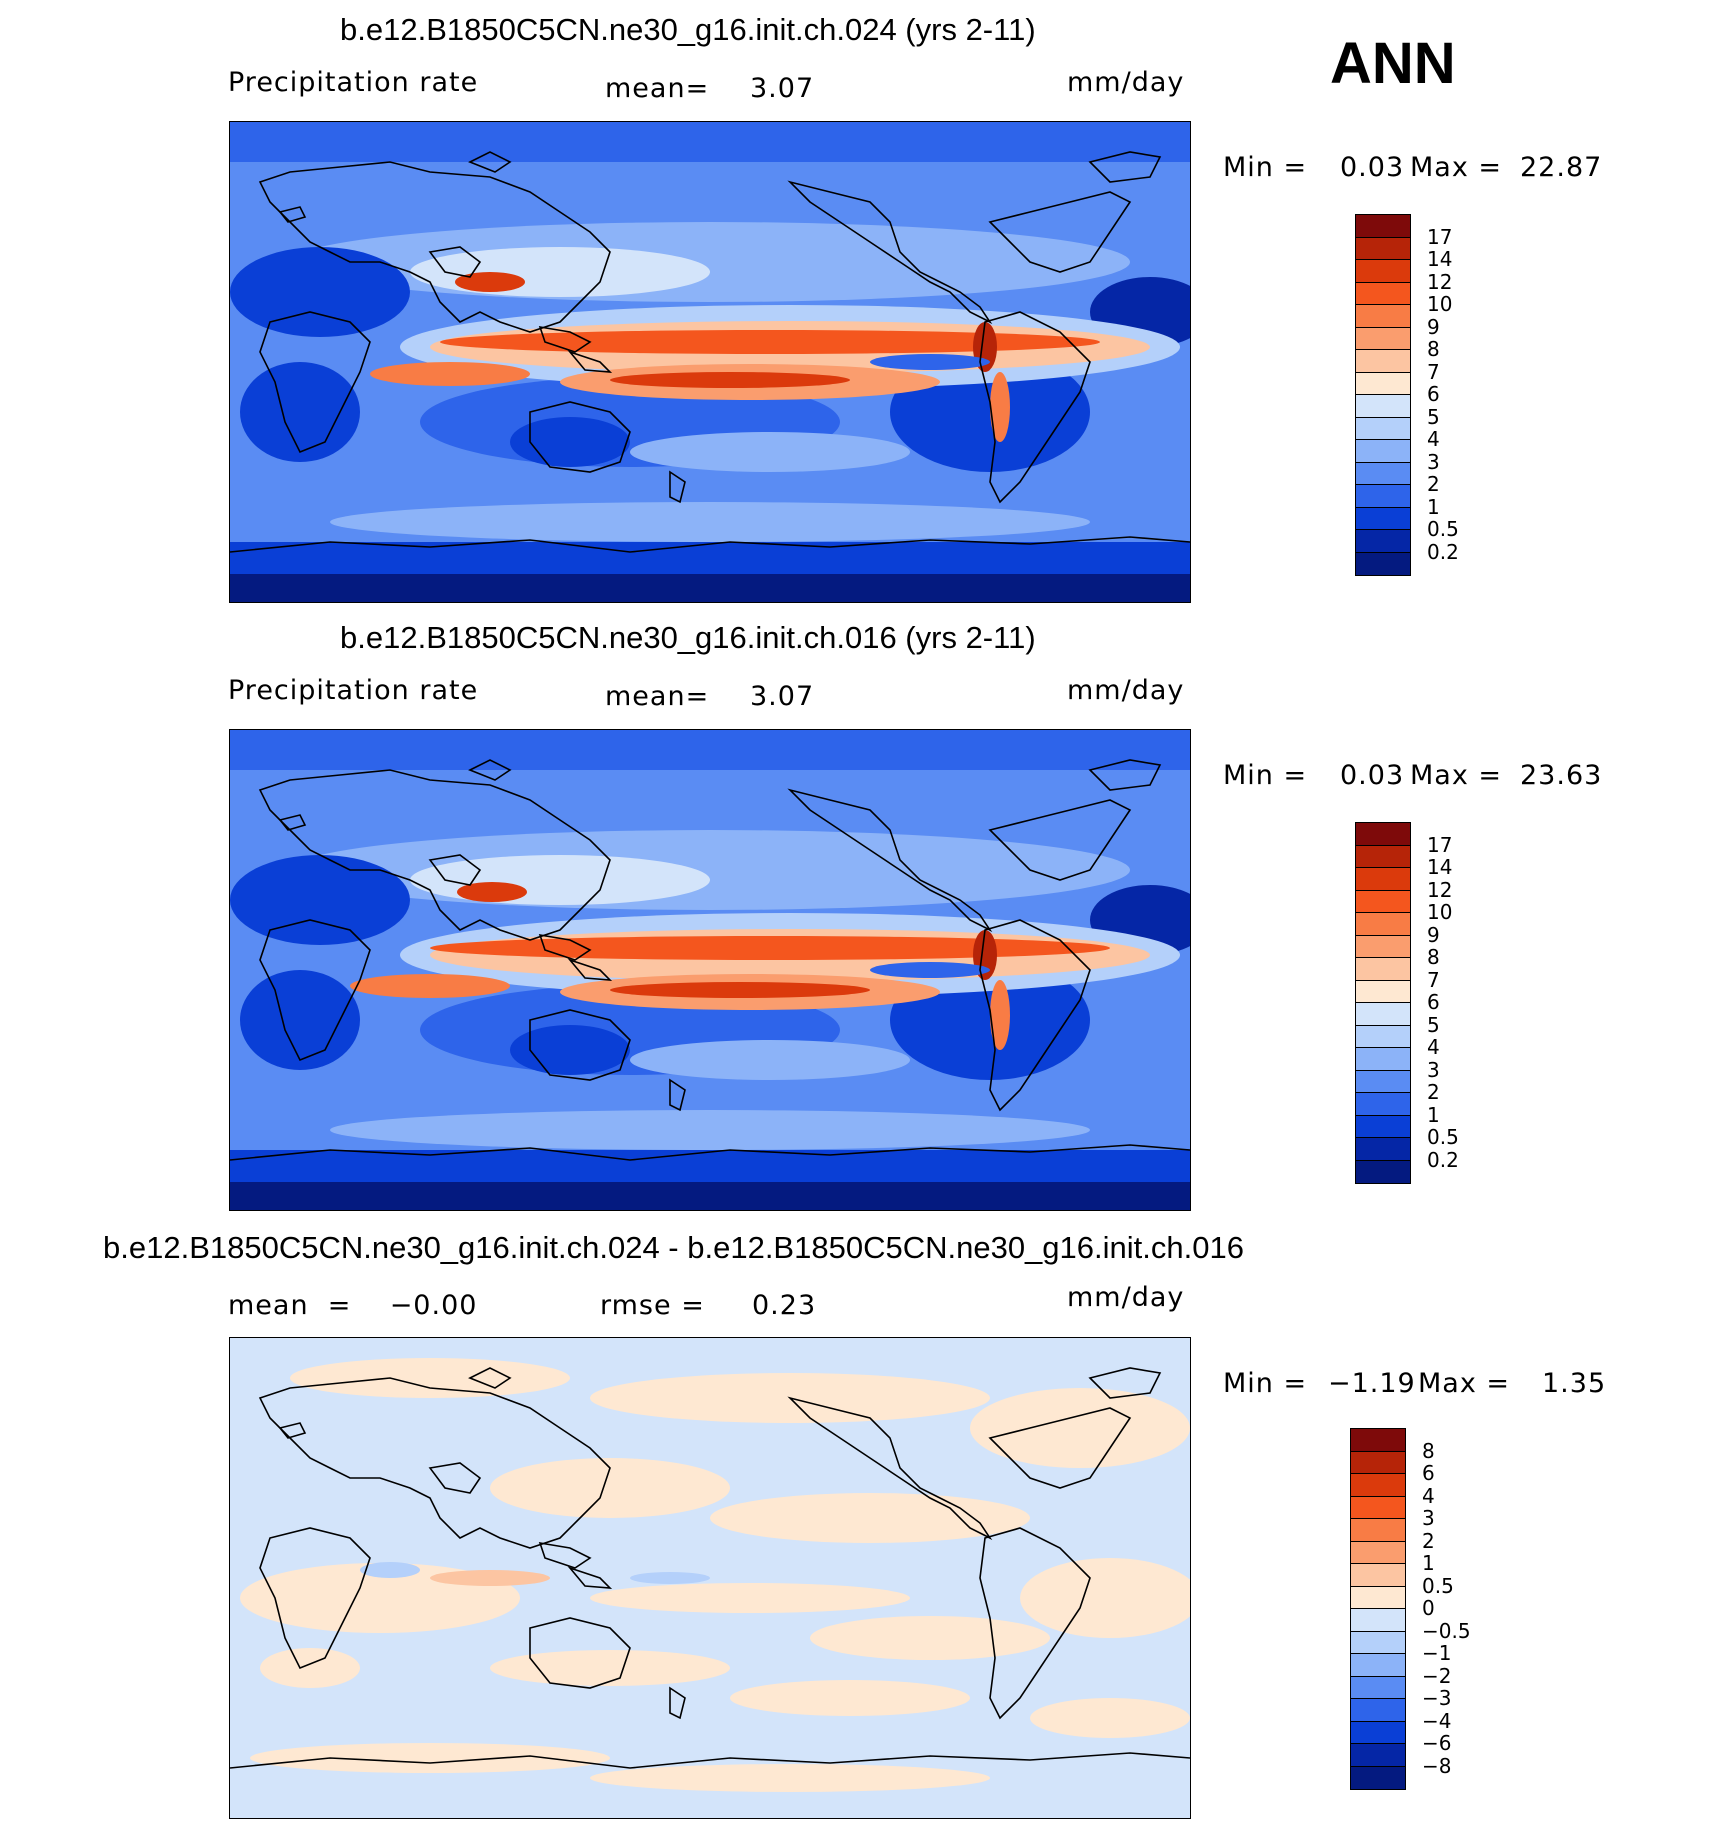 This screenshot has width=1710, height=1831. I want to click on panel-1-max-value: 22.87, so click(1561, 167).